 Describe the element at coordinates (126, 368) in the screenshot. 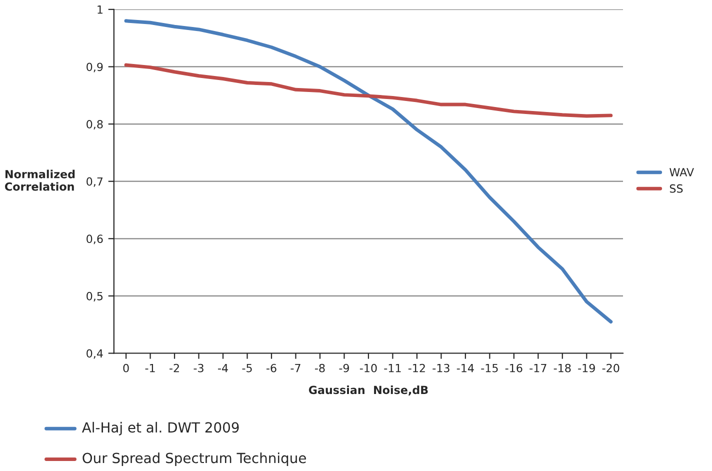

I see `x-tick-label: 0` at that location.